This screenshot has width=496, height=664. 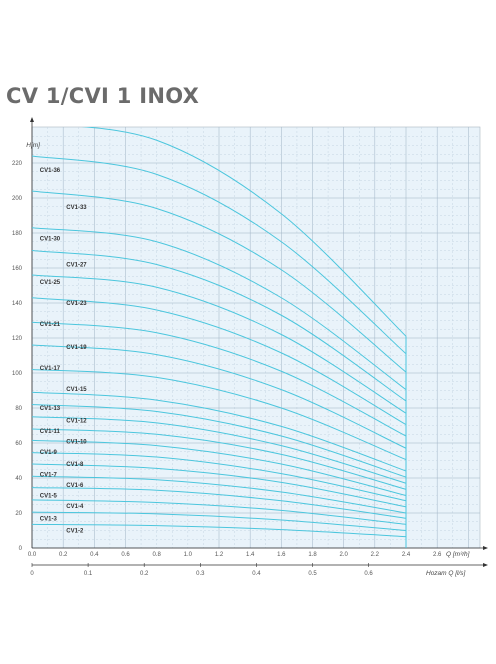 What do you see at coordinates (75, 507) in the screenshot?
I see `curve-label: CV1-4` at bounding box center [75, 507].